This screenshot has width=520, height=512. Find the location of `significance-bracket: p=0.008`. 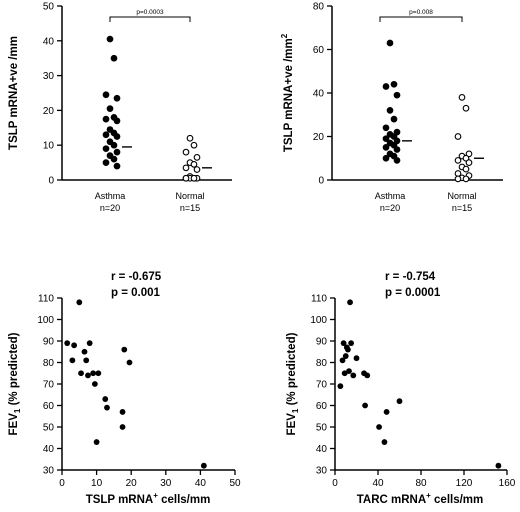

significance-bracket: p=0.008 is located at coordinates (421, 15).